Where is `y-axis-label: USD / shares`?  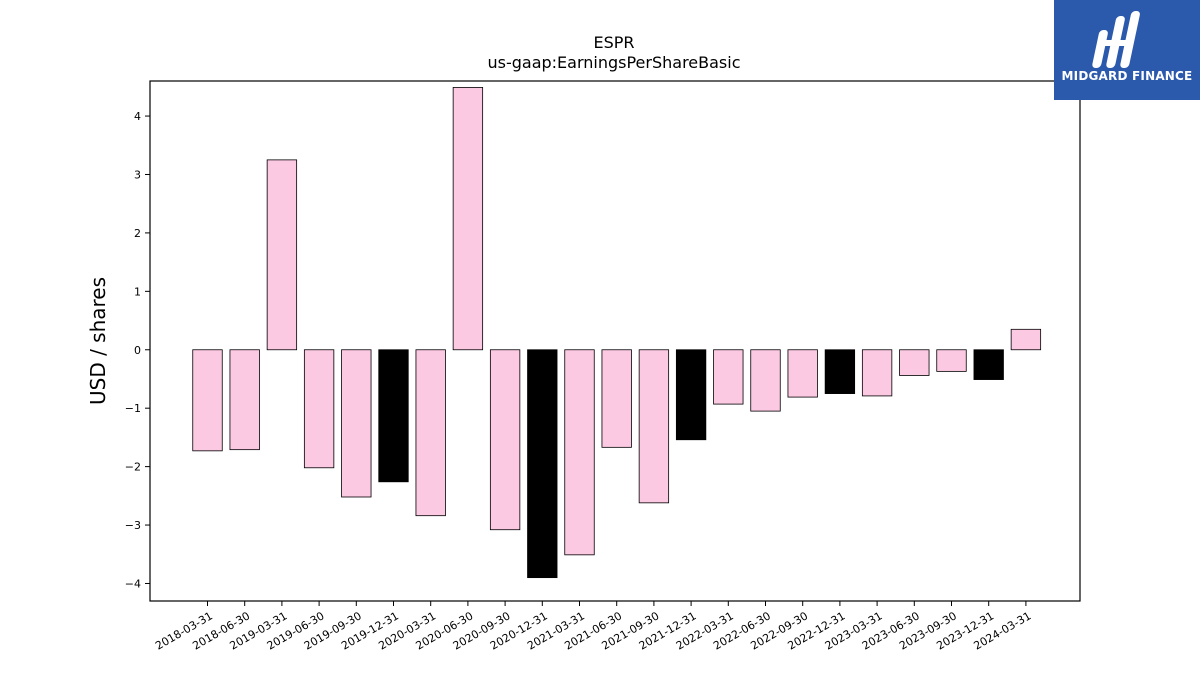
y-axis-label: USD / shares is located at coordinates (98, 341).